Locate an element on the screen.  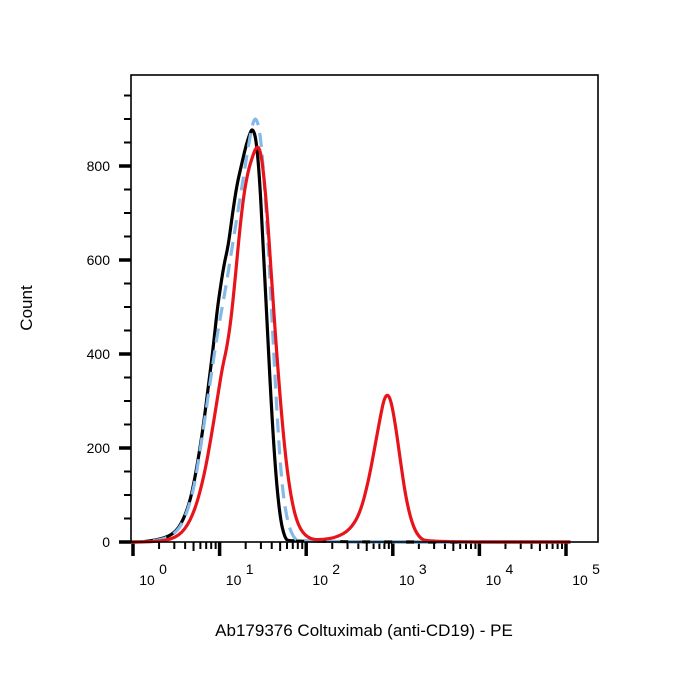
x-tick-exponent: 0 is located at coordinates (163, 569).